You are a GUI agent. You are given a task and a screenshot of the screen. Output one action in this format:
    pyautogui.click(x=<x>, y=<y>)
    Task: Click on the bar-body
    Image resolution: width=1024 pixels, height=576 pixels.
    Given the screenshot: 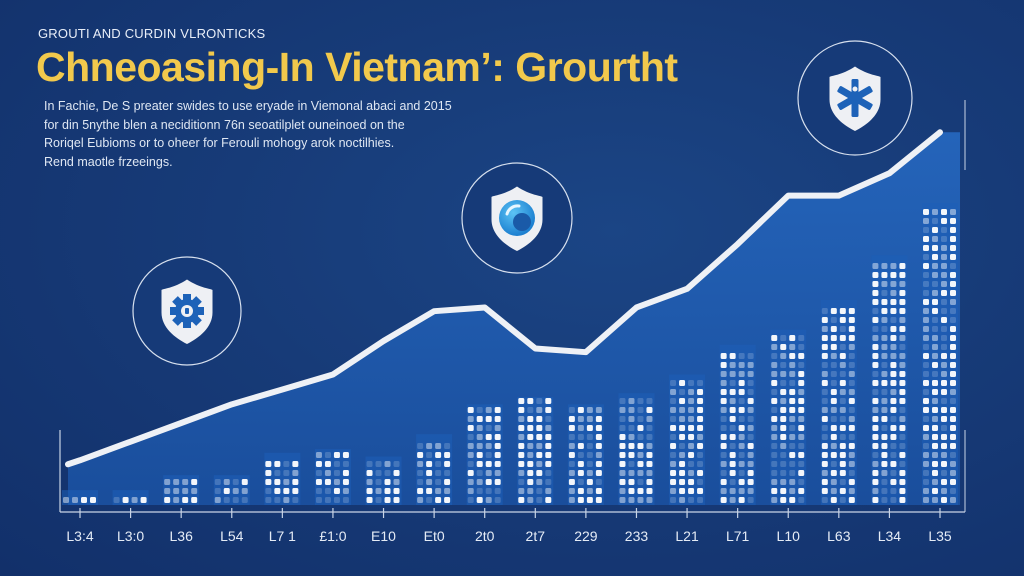 What is the action you would take?
    pyautogui.click(x=130, y=497)
    